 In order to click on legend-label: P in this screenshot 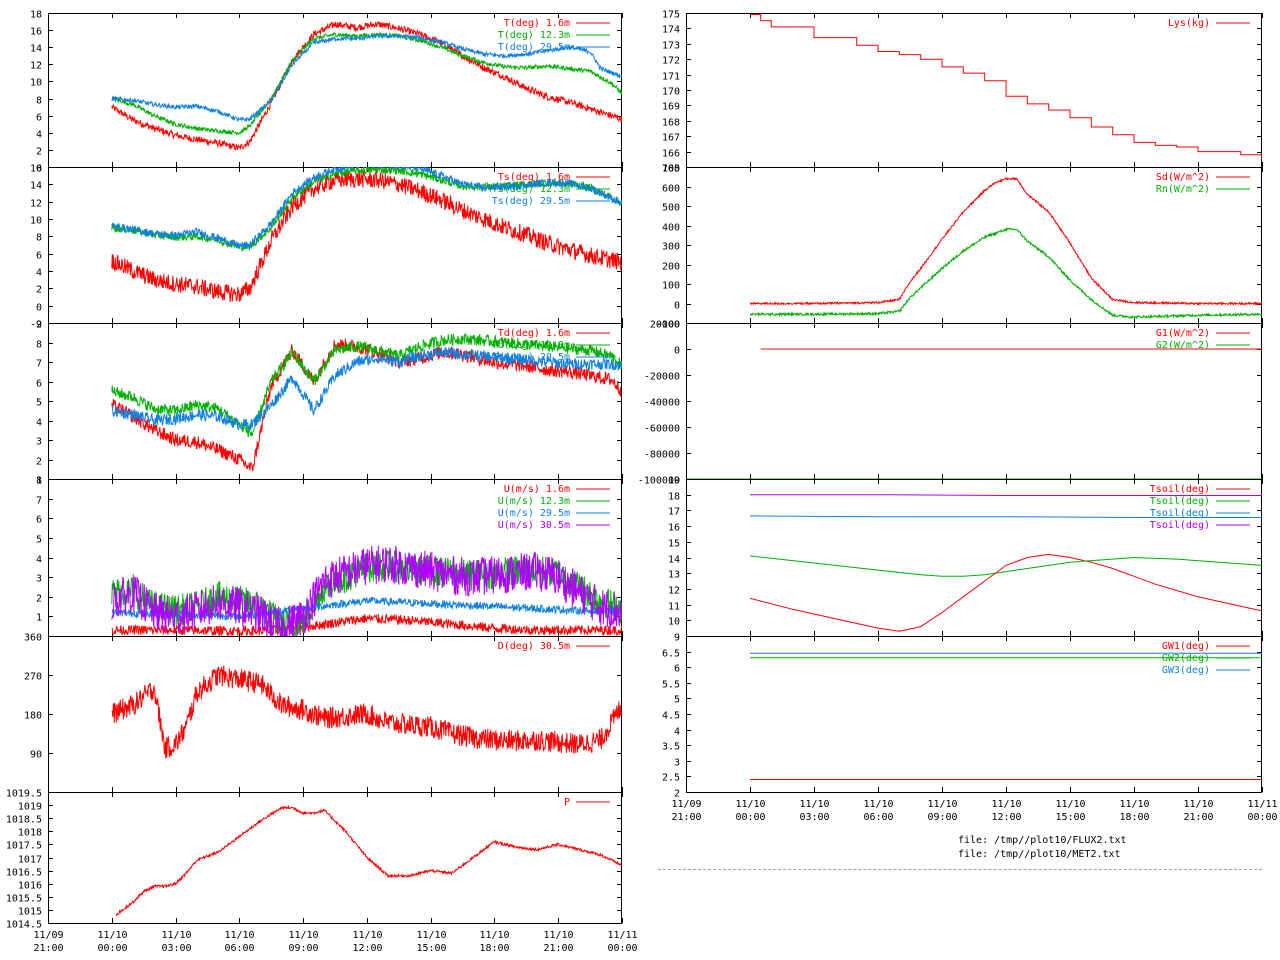, I will do `click(567, 802)`.